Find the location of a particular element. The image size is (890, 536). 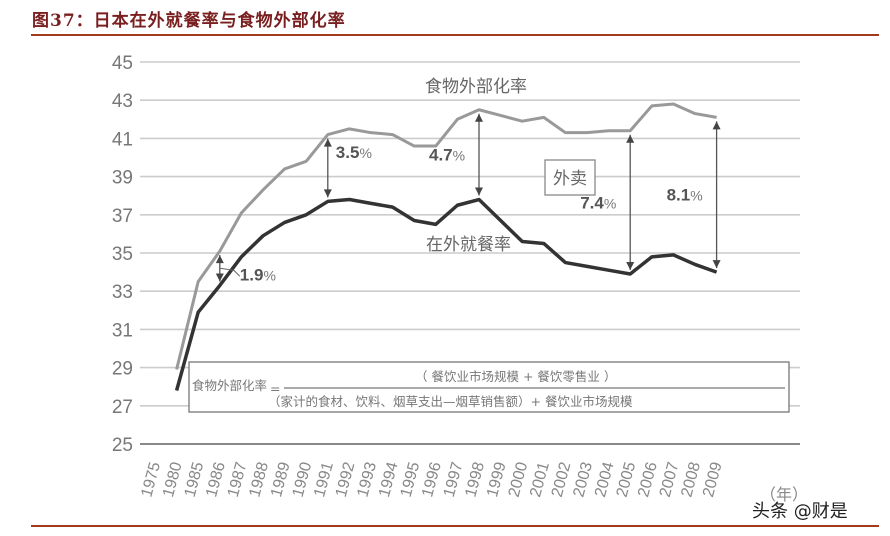

formula-denominator: （家计的食材、饮料、烟草支出—烟草销售额）+ 餐饮业市场规模 is located at coordinates (450, 401).